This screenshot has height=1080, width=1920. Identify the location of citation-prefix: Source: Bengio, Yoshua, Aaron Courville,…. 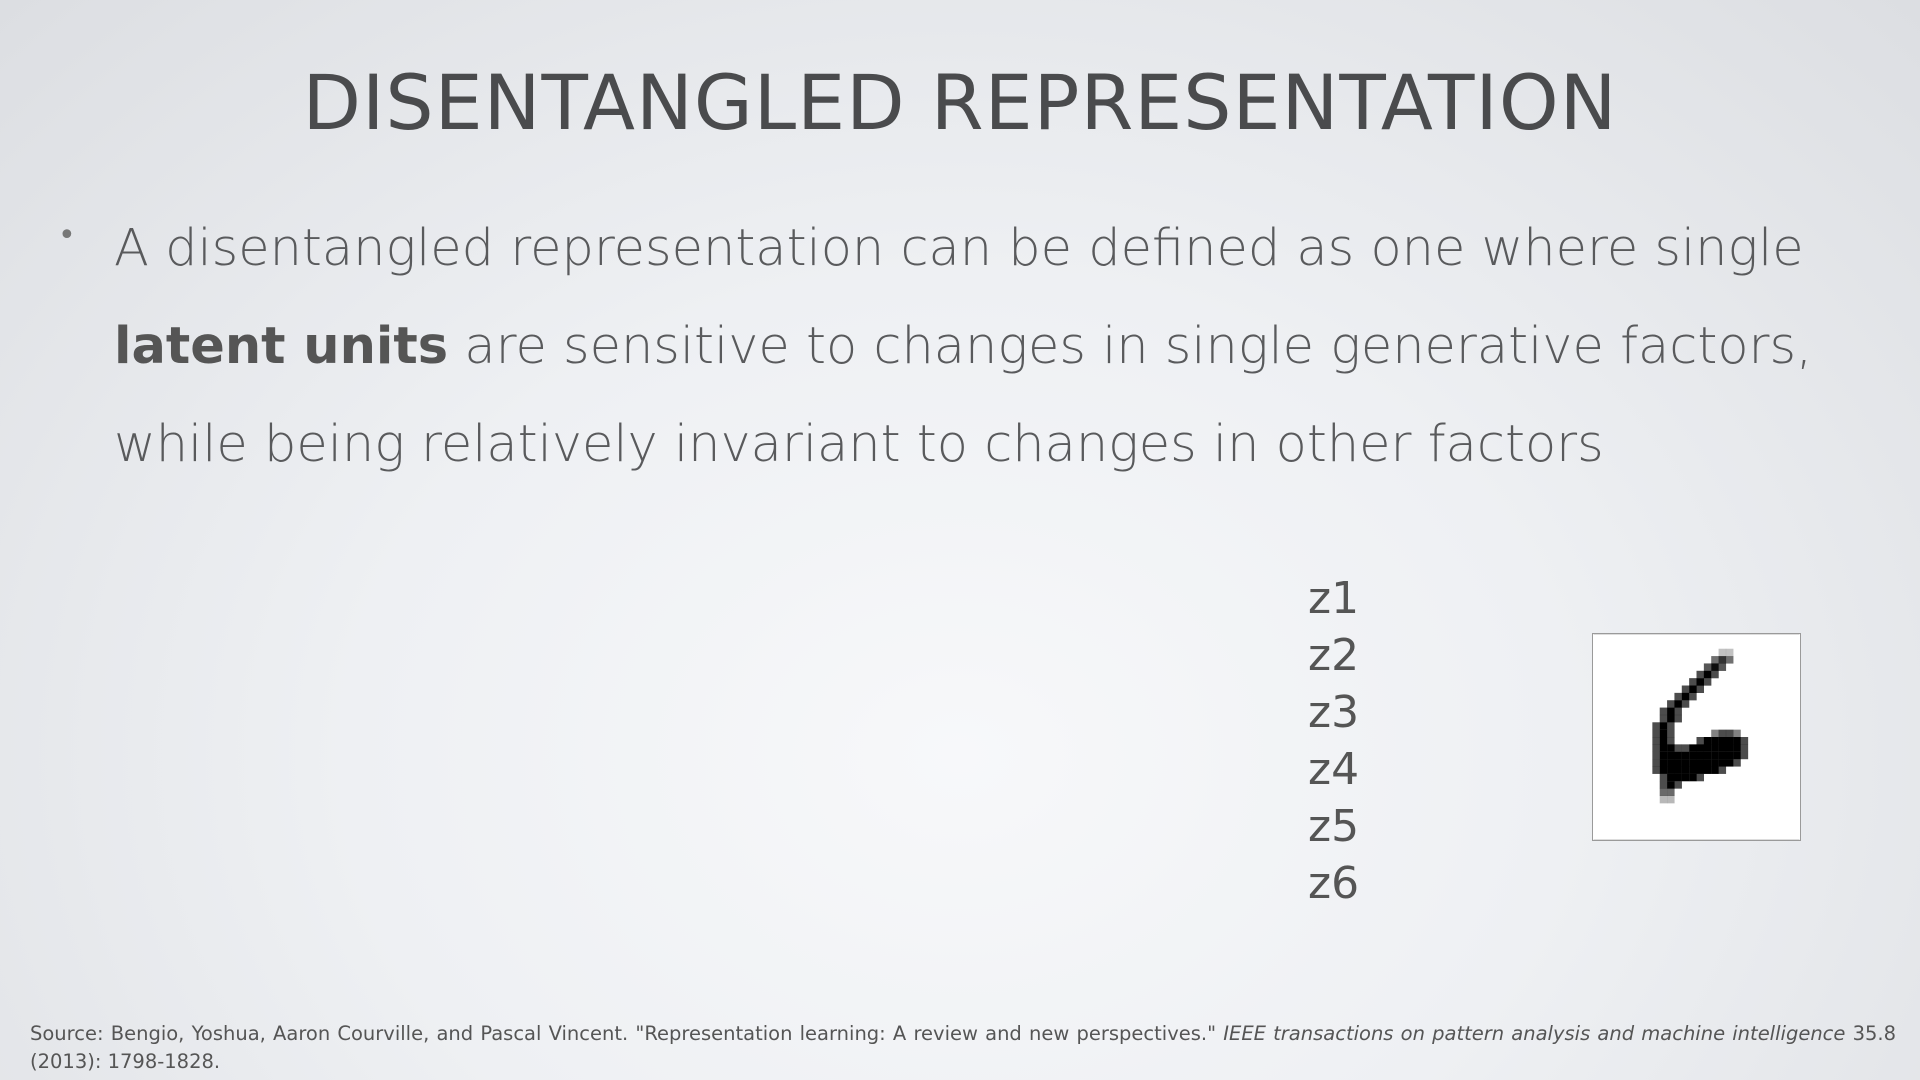
(627, 1033).